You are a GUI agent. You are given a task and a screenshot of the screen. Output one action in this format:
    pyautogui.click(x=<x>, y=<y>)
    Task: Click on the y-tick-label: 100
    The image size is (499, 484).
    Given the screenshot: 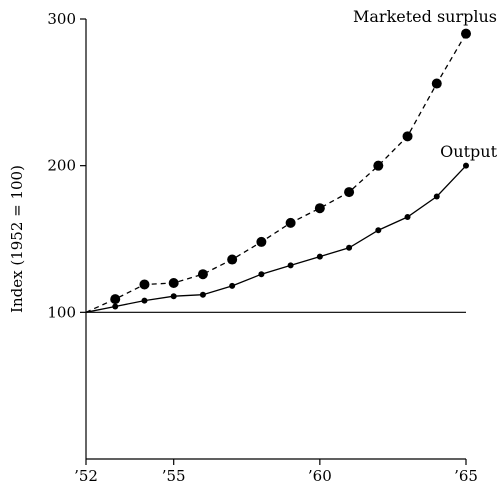 What is the action you would take?
    pyautogui.click(x=61, y=312)
    